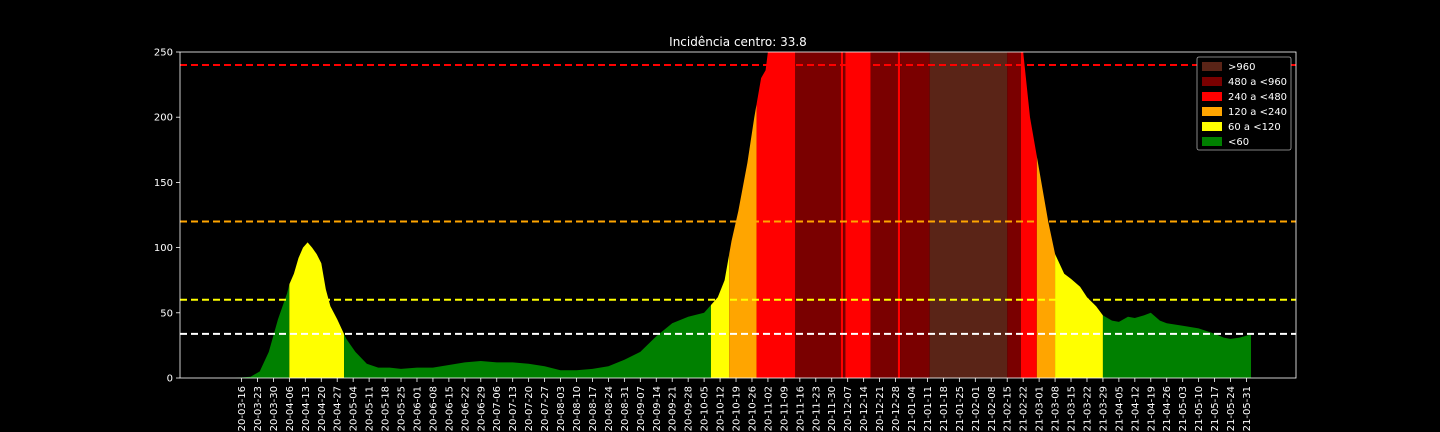 Image resolution: width=1440 pixels, height=432 pixels. What do you see at coordinates (880, 408) in the screenshot?
I see `x-tick-label: 20-12-21` at bounding box center [880, 408].